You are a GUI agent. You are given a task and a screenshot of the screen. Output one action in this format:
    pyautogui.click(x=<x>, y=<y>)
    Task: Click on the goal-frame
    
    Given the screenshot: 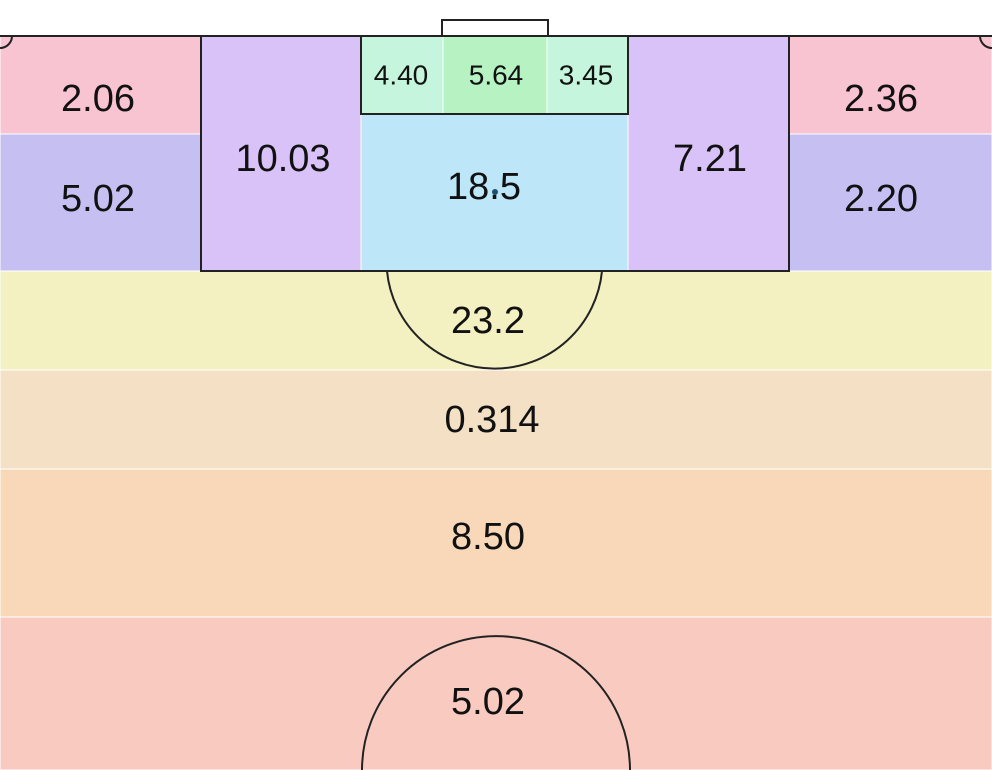 What is the action you would take?
    pyautogui.click(x=495, y=28)
    